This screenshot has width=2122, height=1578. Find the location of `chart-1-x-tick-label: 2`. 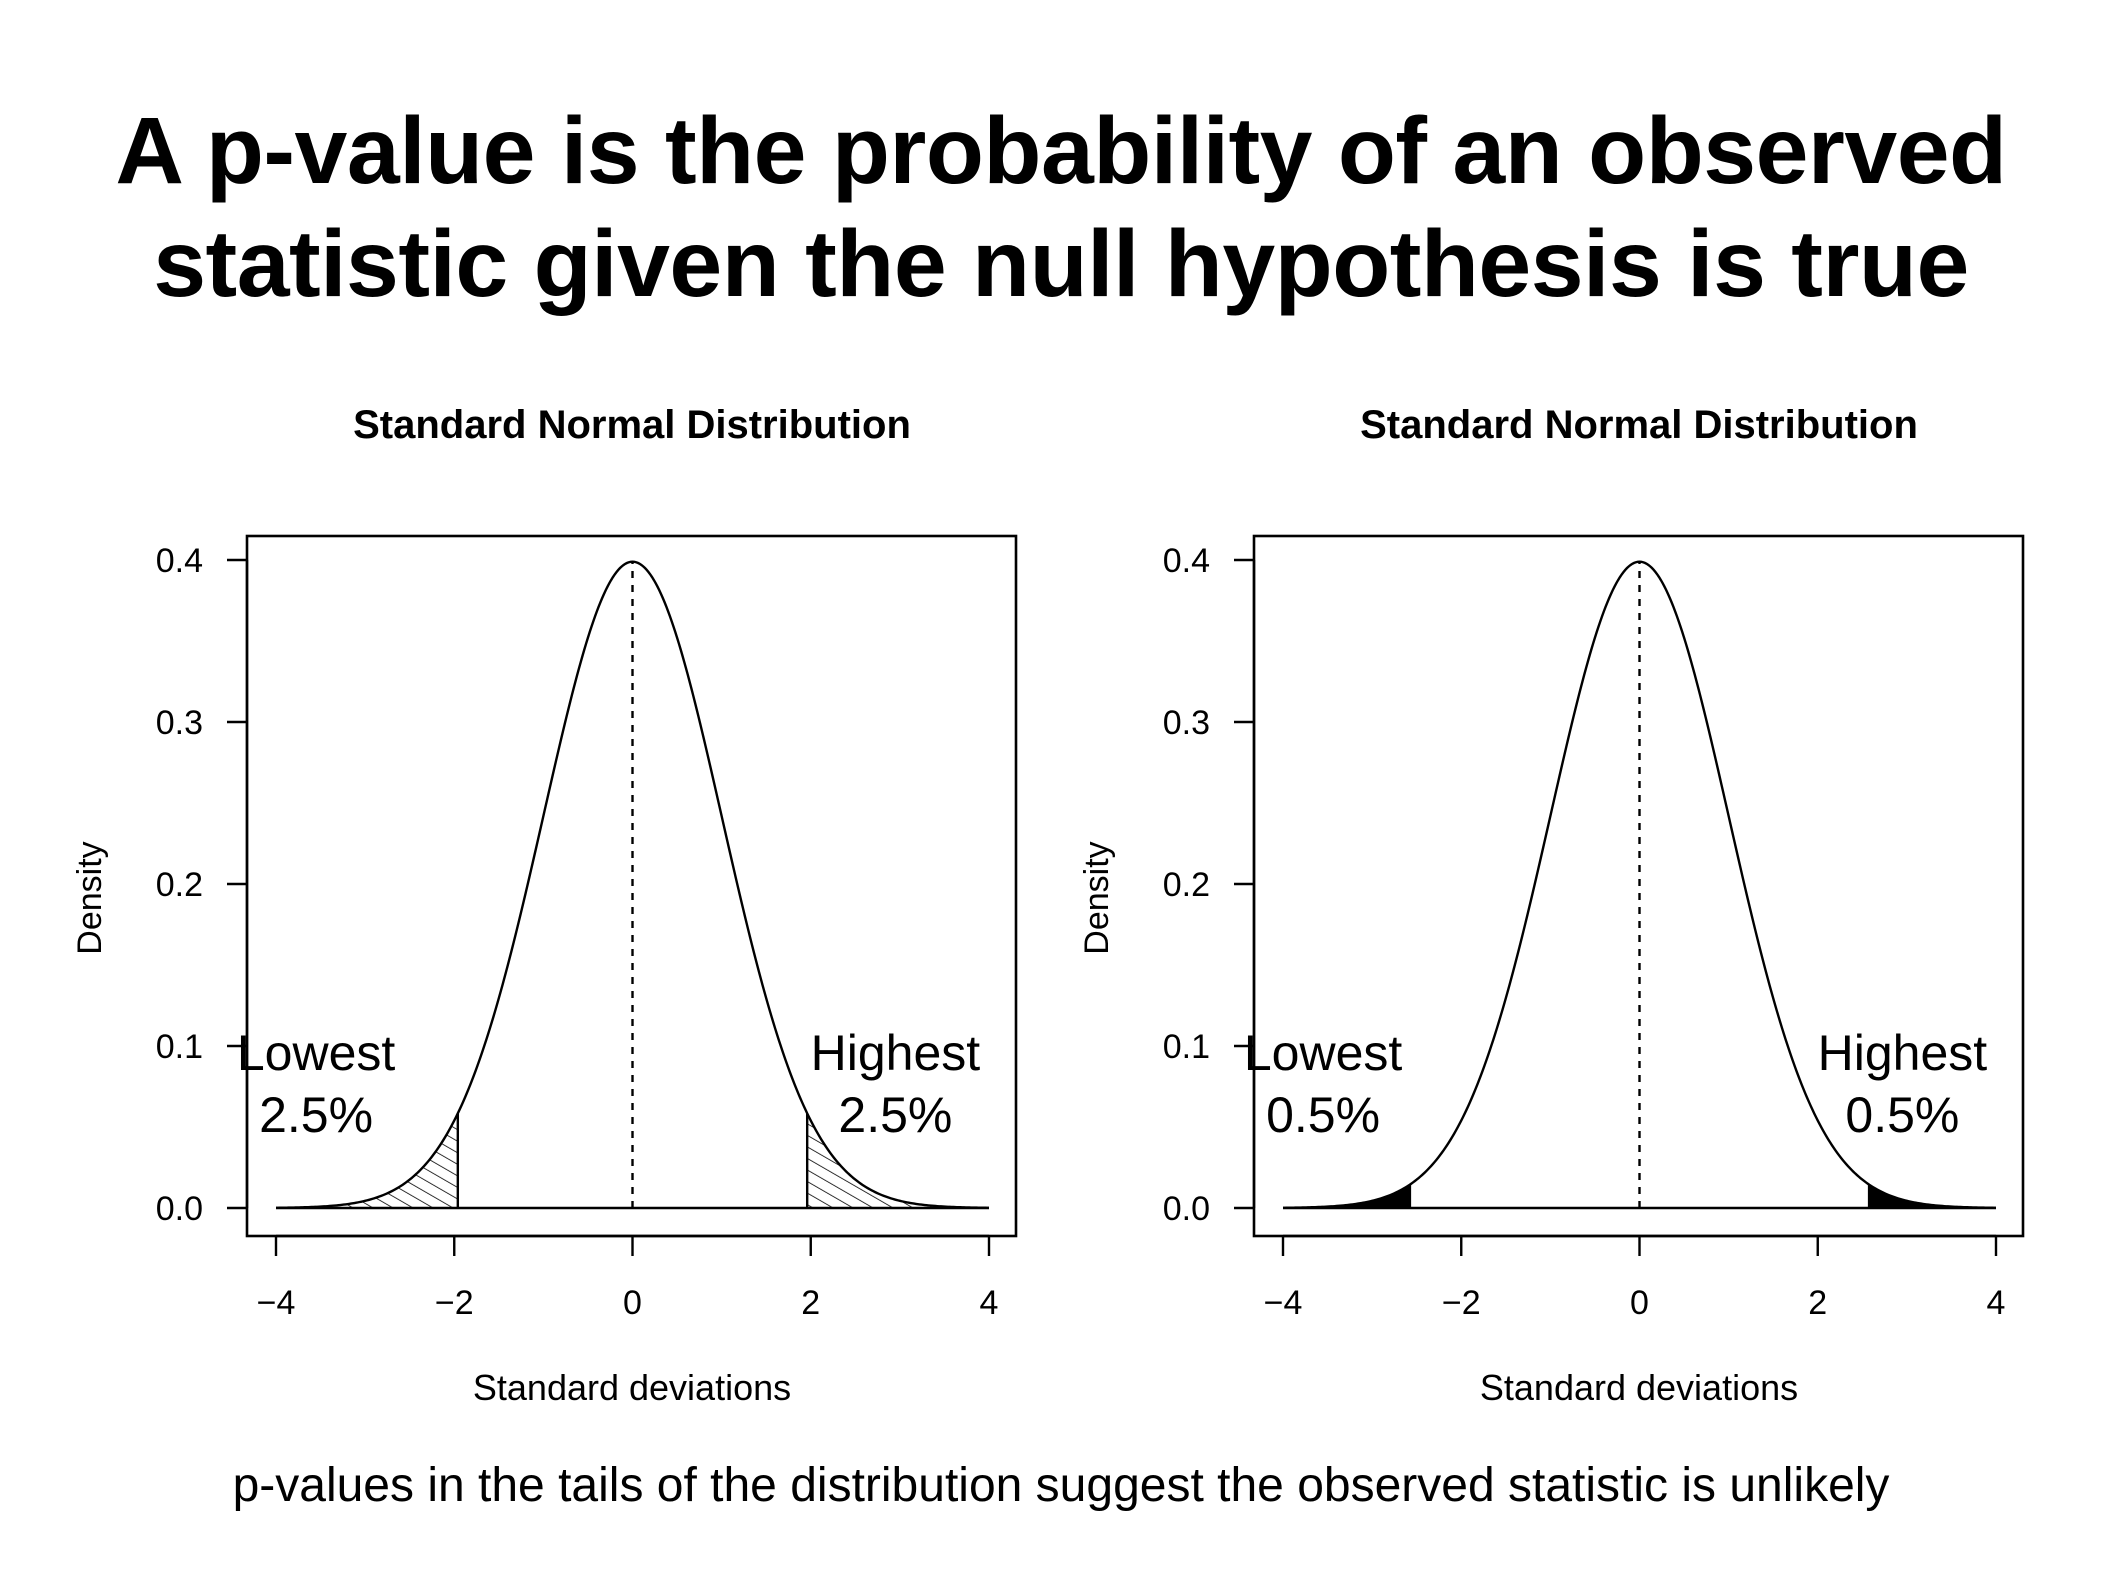

chart-1-x-tick-label: 2 is located at coordinates (810, 1303).